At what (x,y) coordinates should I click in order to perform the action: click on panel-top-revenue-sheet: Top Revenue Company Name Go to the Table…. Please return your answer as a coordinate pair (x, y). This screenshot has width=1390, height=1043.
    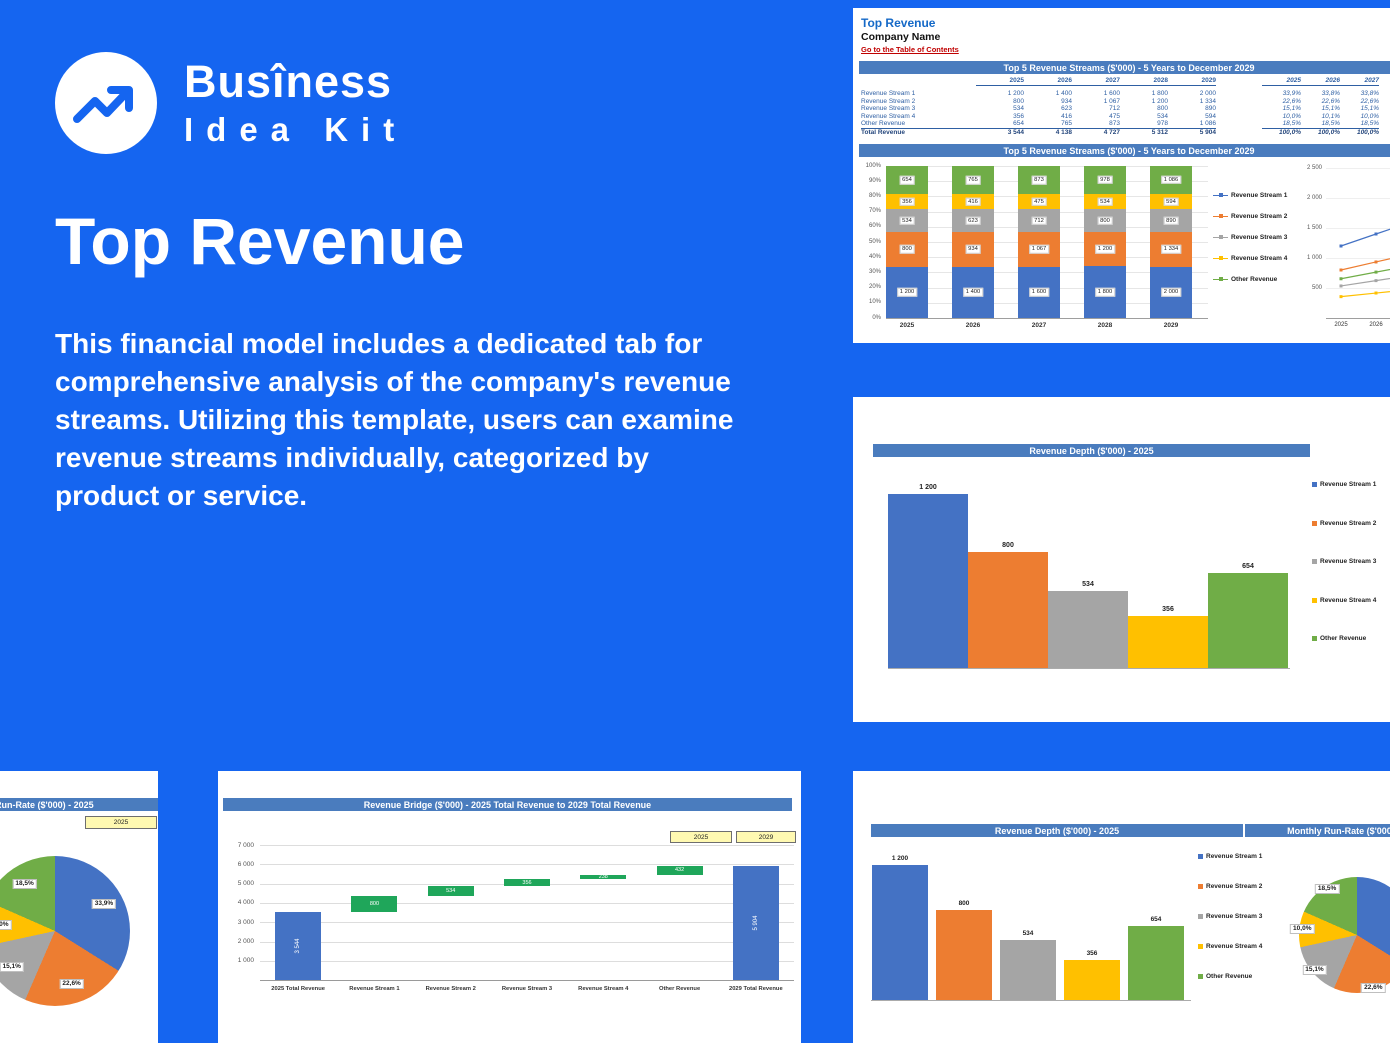
    Looking at the image, I should click on (1121, 175).